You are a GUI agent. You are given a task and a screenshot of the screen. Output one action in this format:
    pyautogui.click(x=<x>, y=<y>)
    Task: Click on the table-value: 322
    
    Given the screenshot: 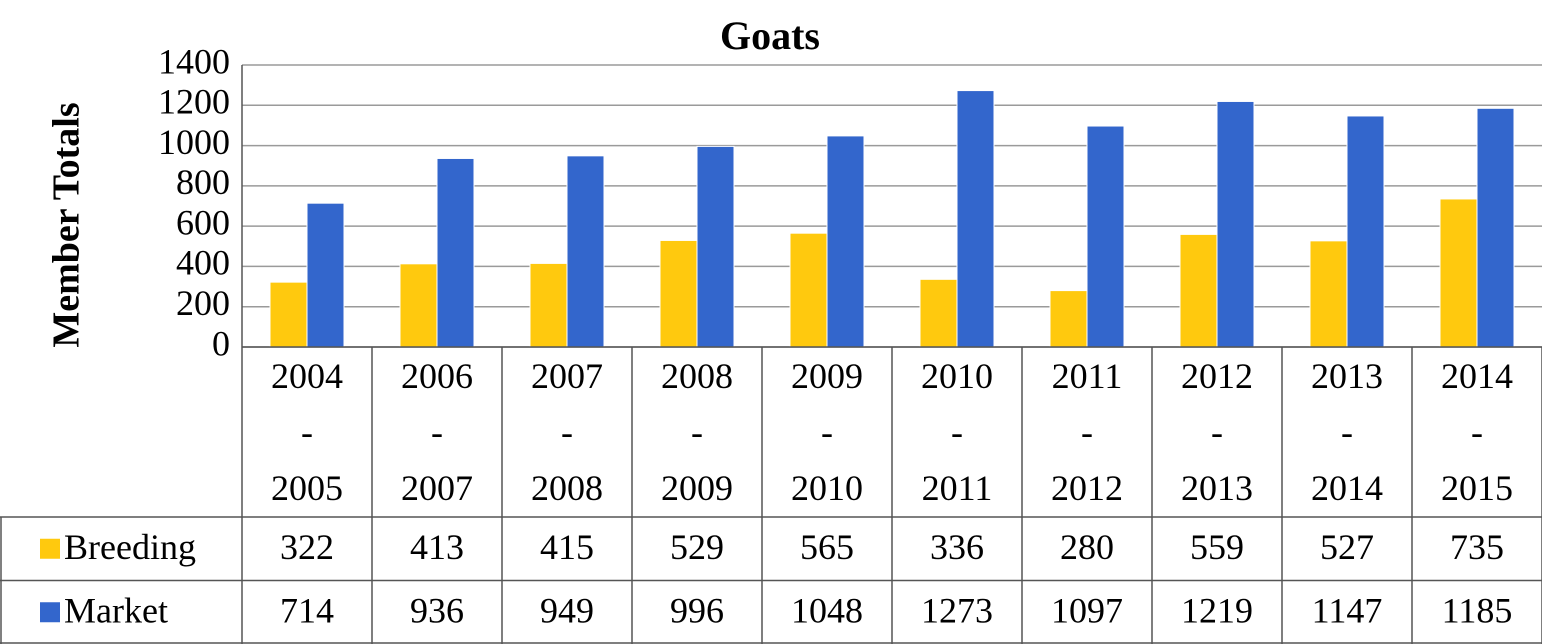 What is the action you would take?
    pyautogui.click(x=307, y=547)
    